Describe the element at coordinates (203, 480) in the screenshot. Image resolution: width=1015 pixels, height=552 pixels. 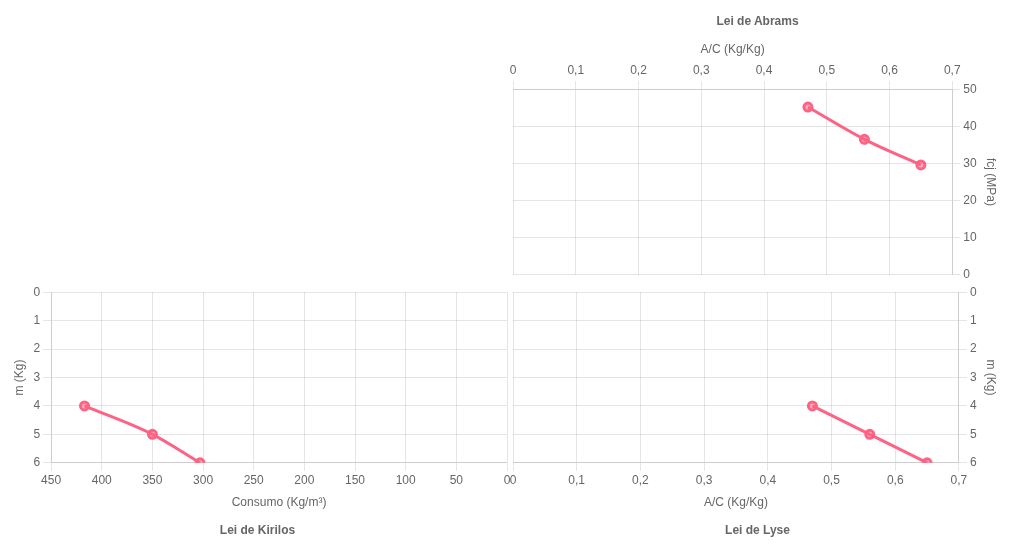
I see `x-tick-label: 300` at that location.